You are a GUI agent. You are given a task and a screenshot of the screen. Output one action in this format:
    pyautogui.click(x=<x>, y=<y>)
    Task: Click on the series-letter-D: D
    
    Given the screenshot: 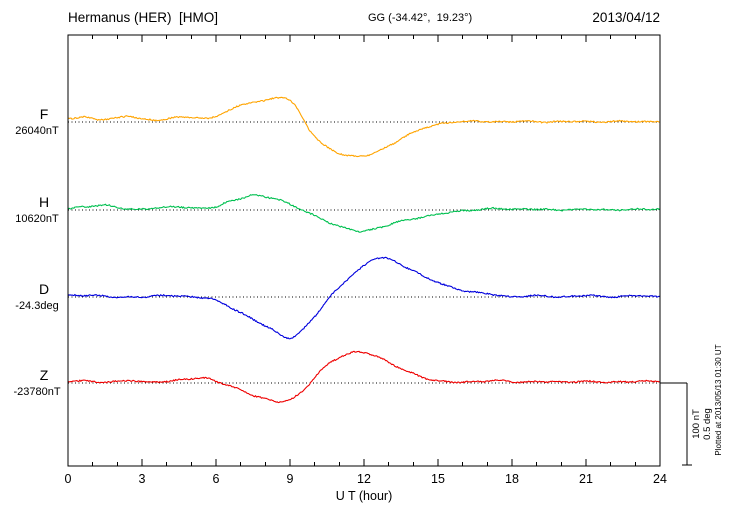 What is the action you would take?
    pyautogui.click(x=44, y=289)
    